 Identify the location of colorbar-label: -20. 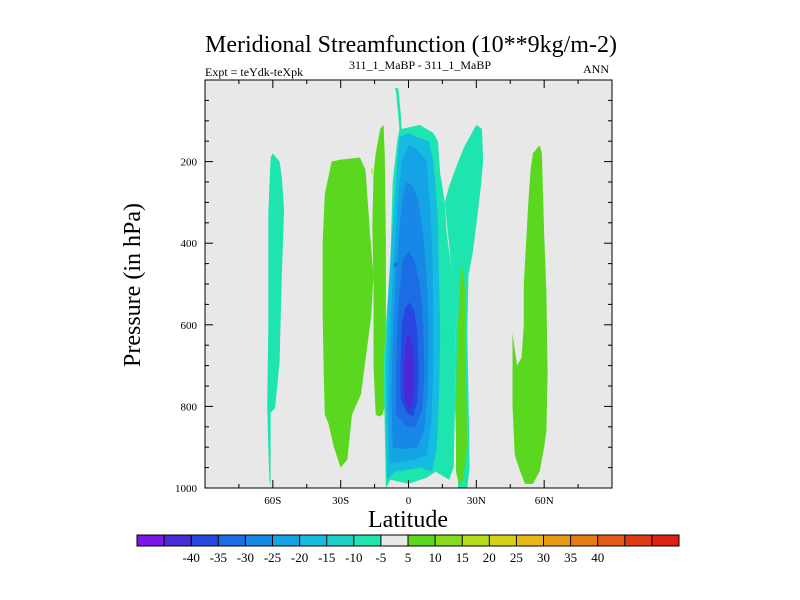
(299, 557).